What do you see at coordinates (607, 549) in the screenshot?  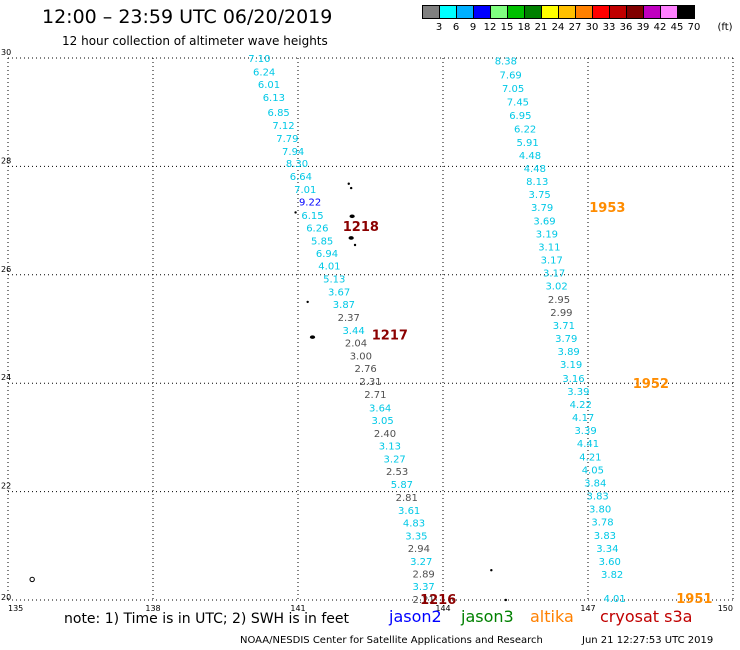 I see `wave-height-label: 3.34` at bounding box center [607, 549].